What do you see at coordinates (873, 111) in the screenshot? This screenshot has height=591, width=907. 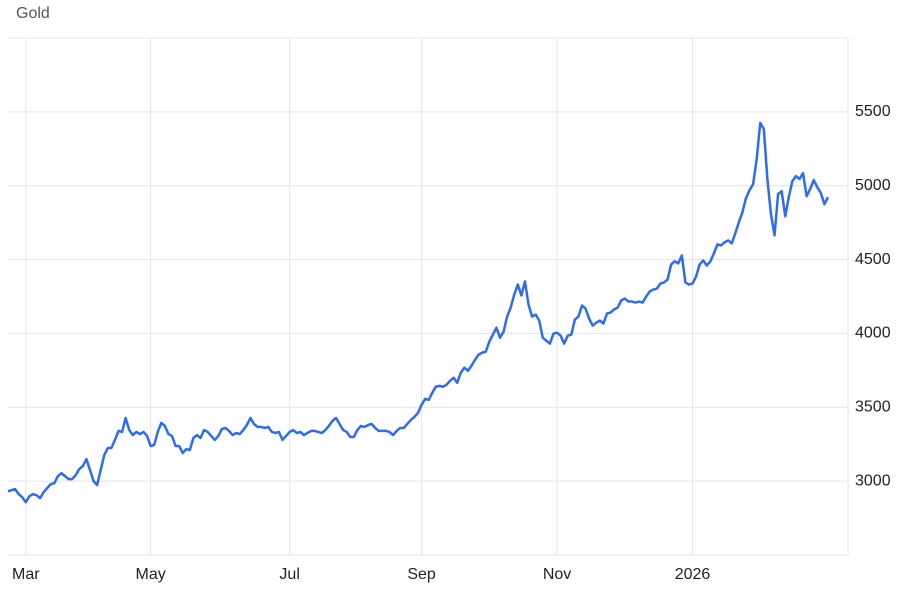 I see `y-tick-label: 5500` at bounding box center [873, 111].